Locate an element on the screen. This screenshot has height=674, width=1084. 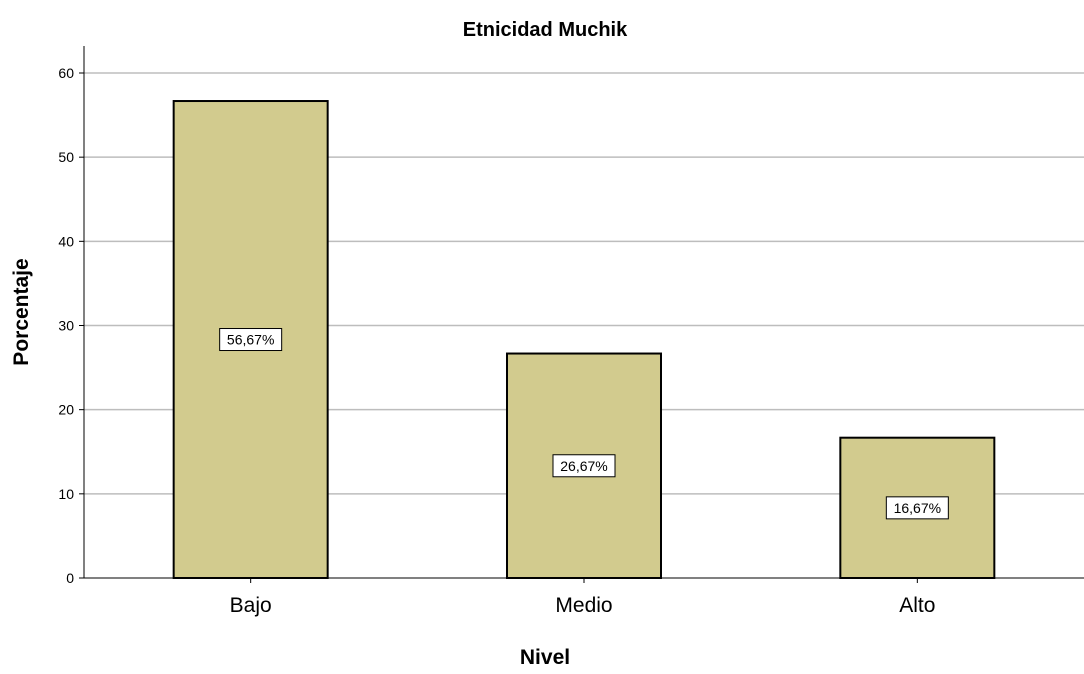
data-label: 16,67% is located at coordinates (917, 508).